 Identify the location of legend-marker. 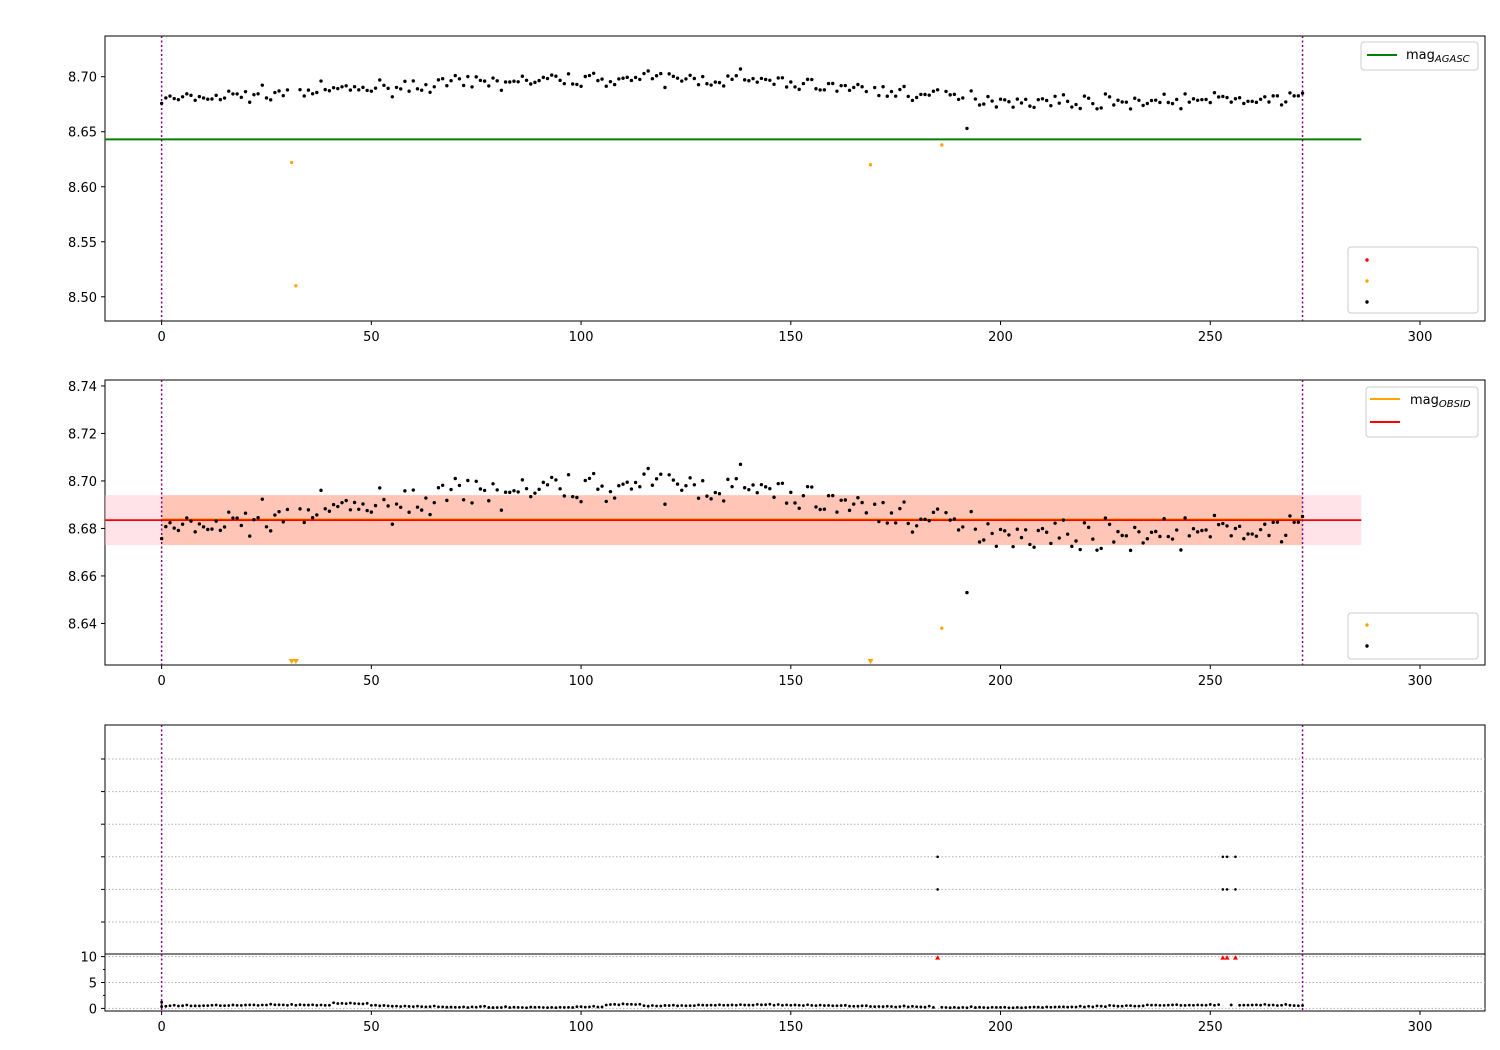
(1367, 281).